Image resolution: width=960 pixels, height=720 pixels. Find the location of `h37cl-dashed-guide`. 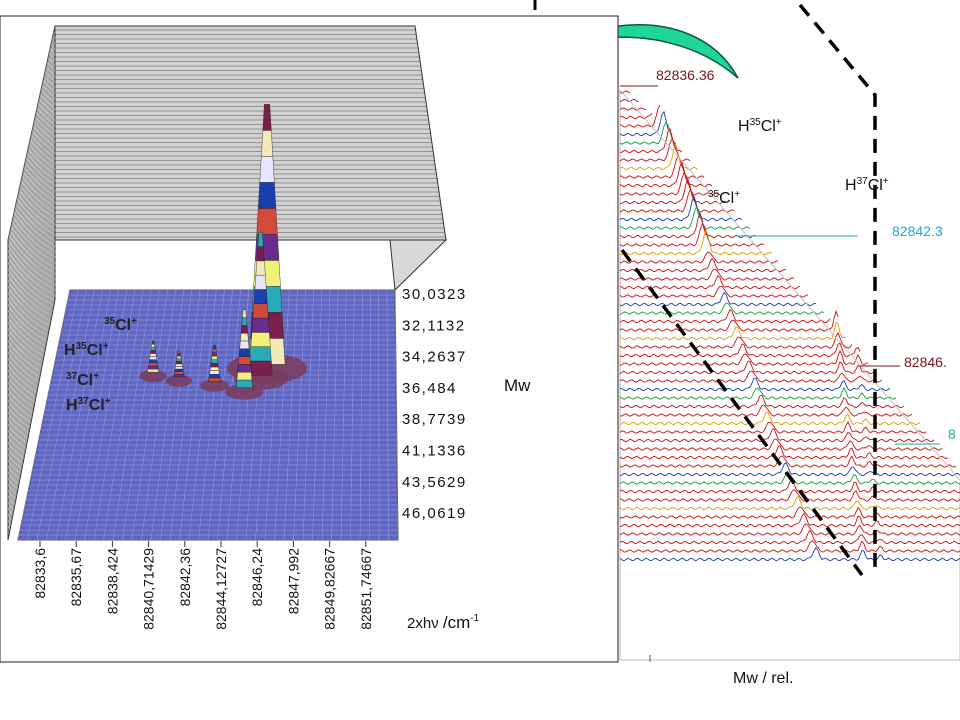

h37cl-dashed-guide is located at coordinates (837, 286).